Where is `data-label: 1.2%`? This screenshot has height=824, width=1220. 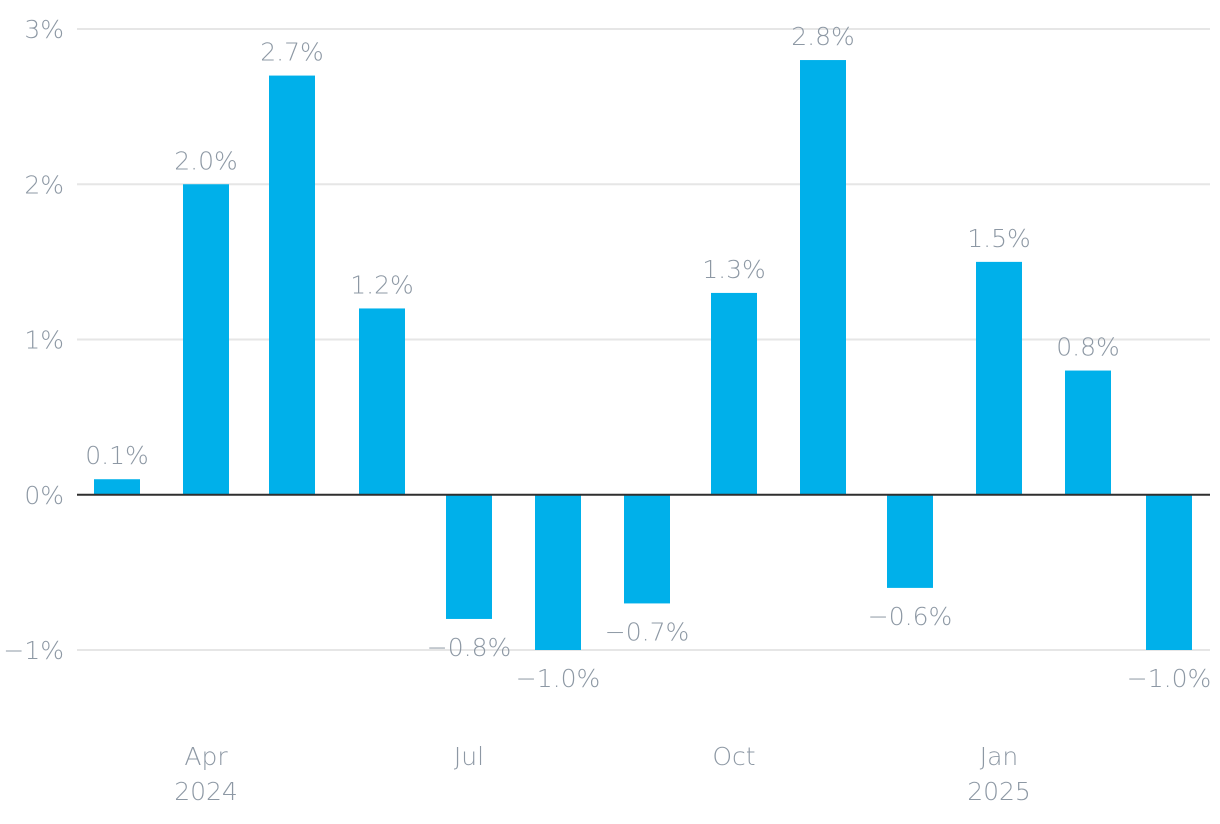 data-label: 1.2% is located at coordinates (382, 284).